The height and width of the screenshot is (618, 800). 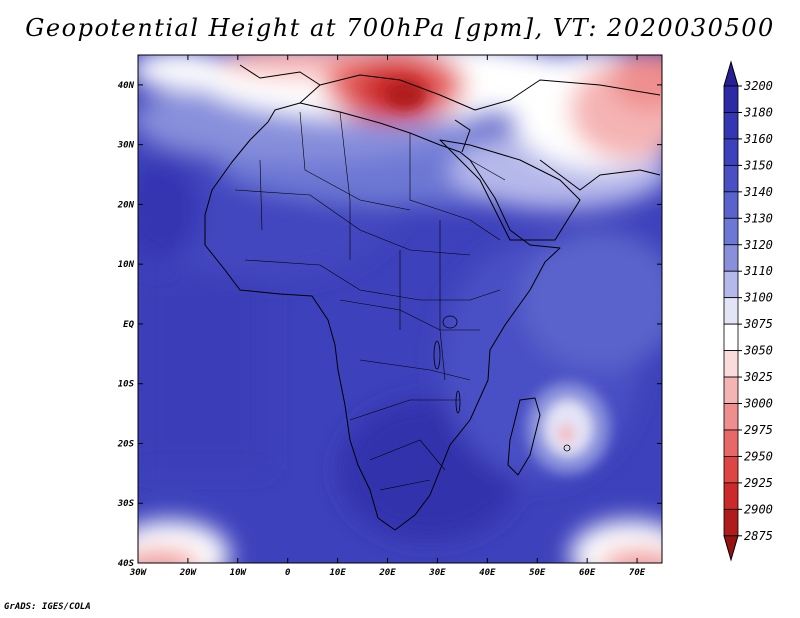 I want to click on colorbar-label: 3180, so click(x=758, y=112).